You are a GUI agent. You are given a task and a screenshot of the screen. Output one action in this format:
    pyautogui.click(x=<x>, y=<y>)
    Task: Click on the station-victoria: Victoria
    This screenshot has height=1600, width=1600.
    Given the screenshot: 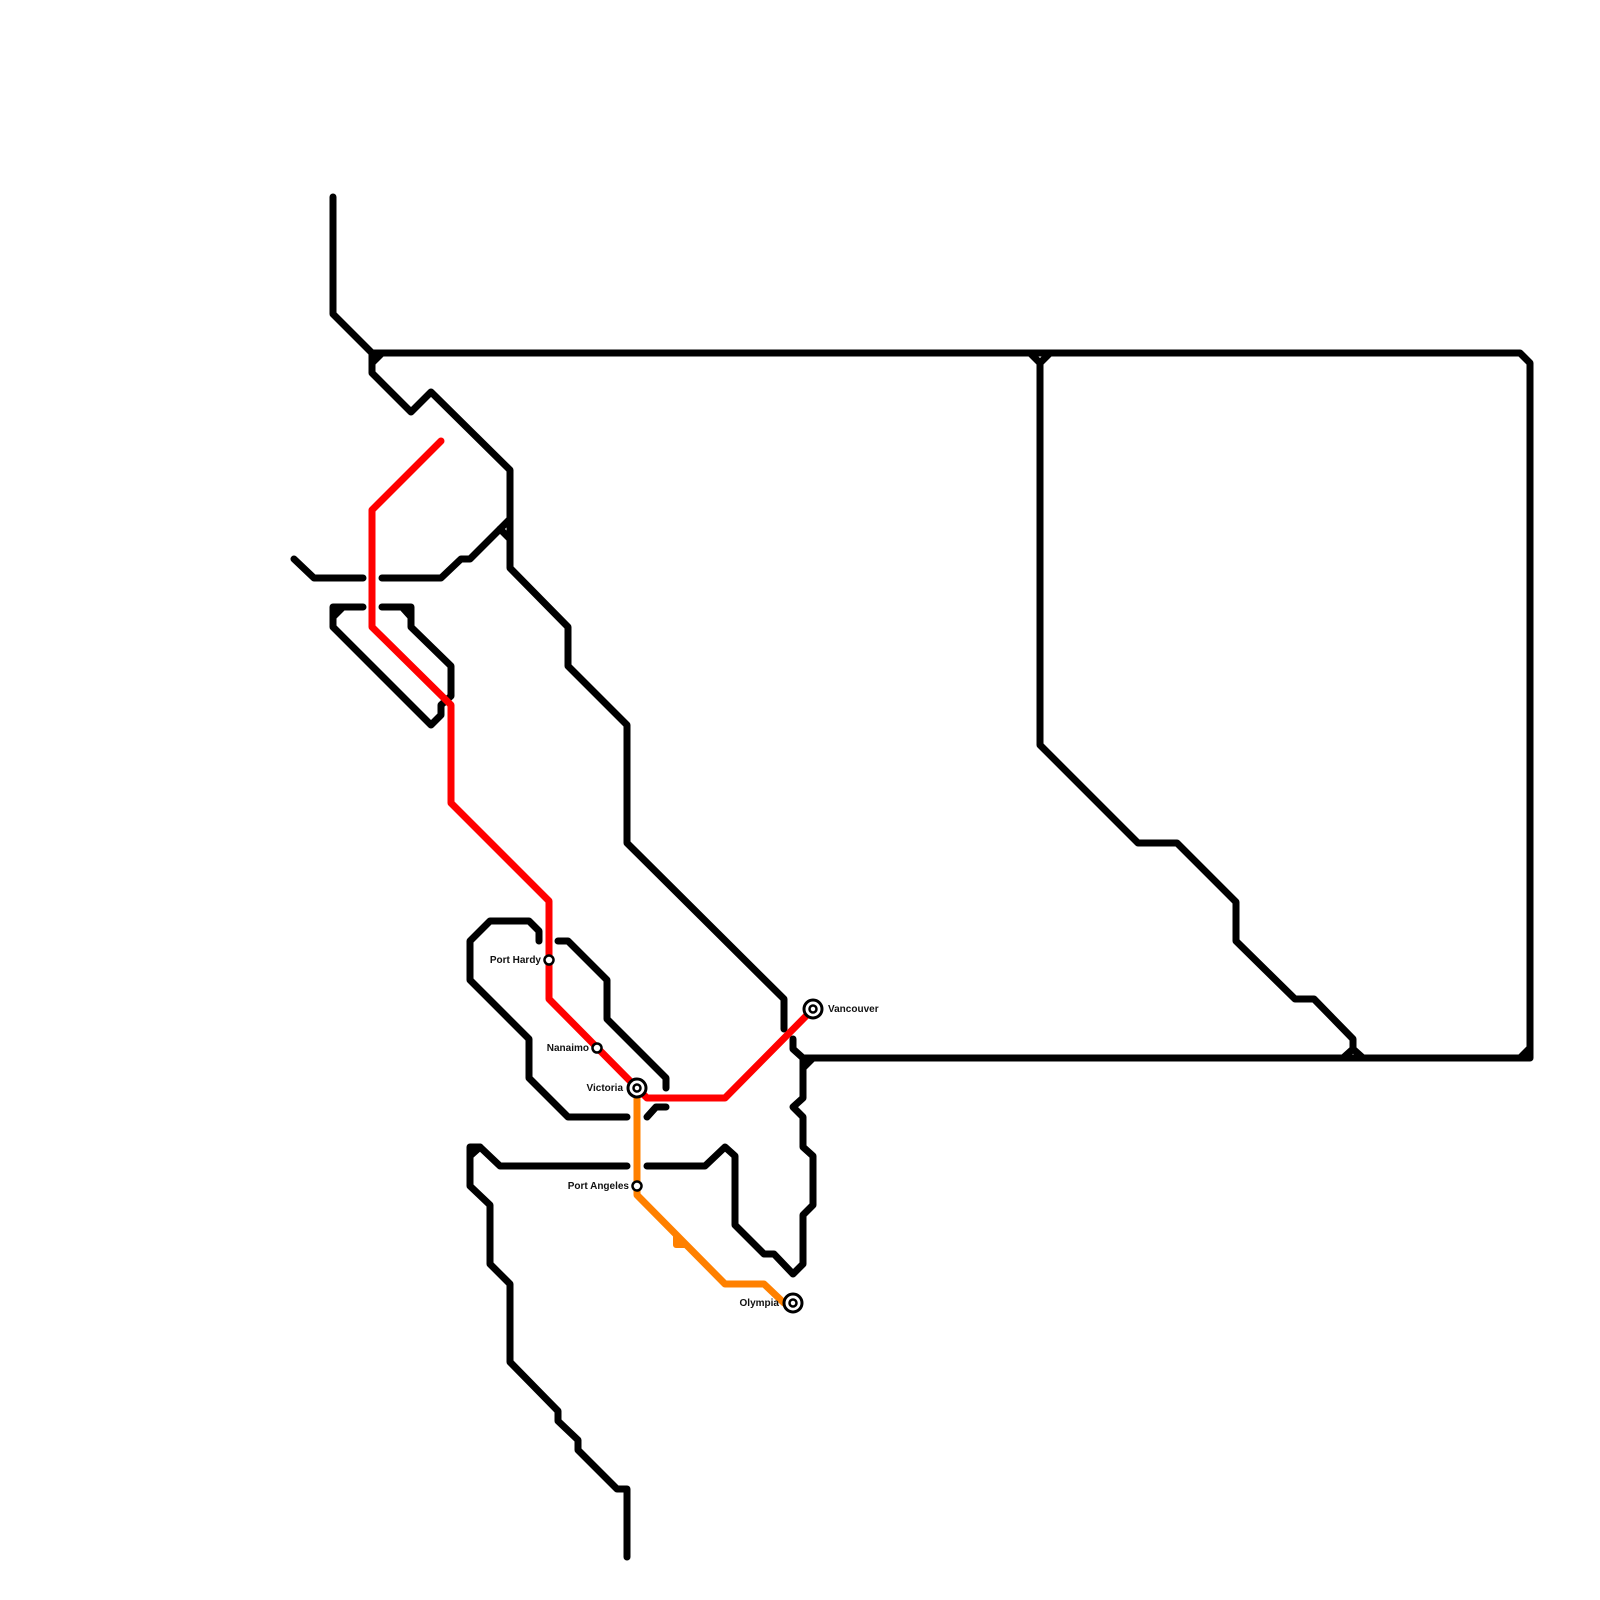 What is the action you would take?
    pyautogui.click(x=617, y=1088)
    